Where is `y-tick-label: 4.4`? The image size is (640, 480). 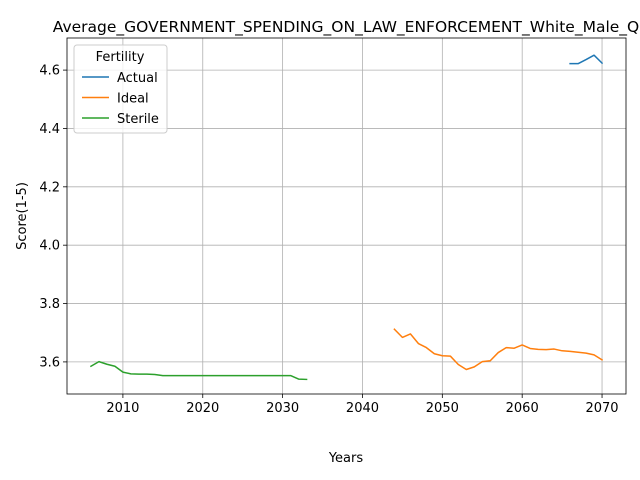
y-tick-label: 4.4 is located at coordinates (49, 129).